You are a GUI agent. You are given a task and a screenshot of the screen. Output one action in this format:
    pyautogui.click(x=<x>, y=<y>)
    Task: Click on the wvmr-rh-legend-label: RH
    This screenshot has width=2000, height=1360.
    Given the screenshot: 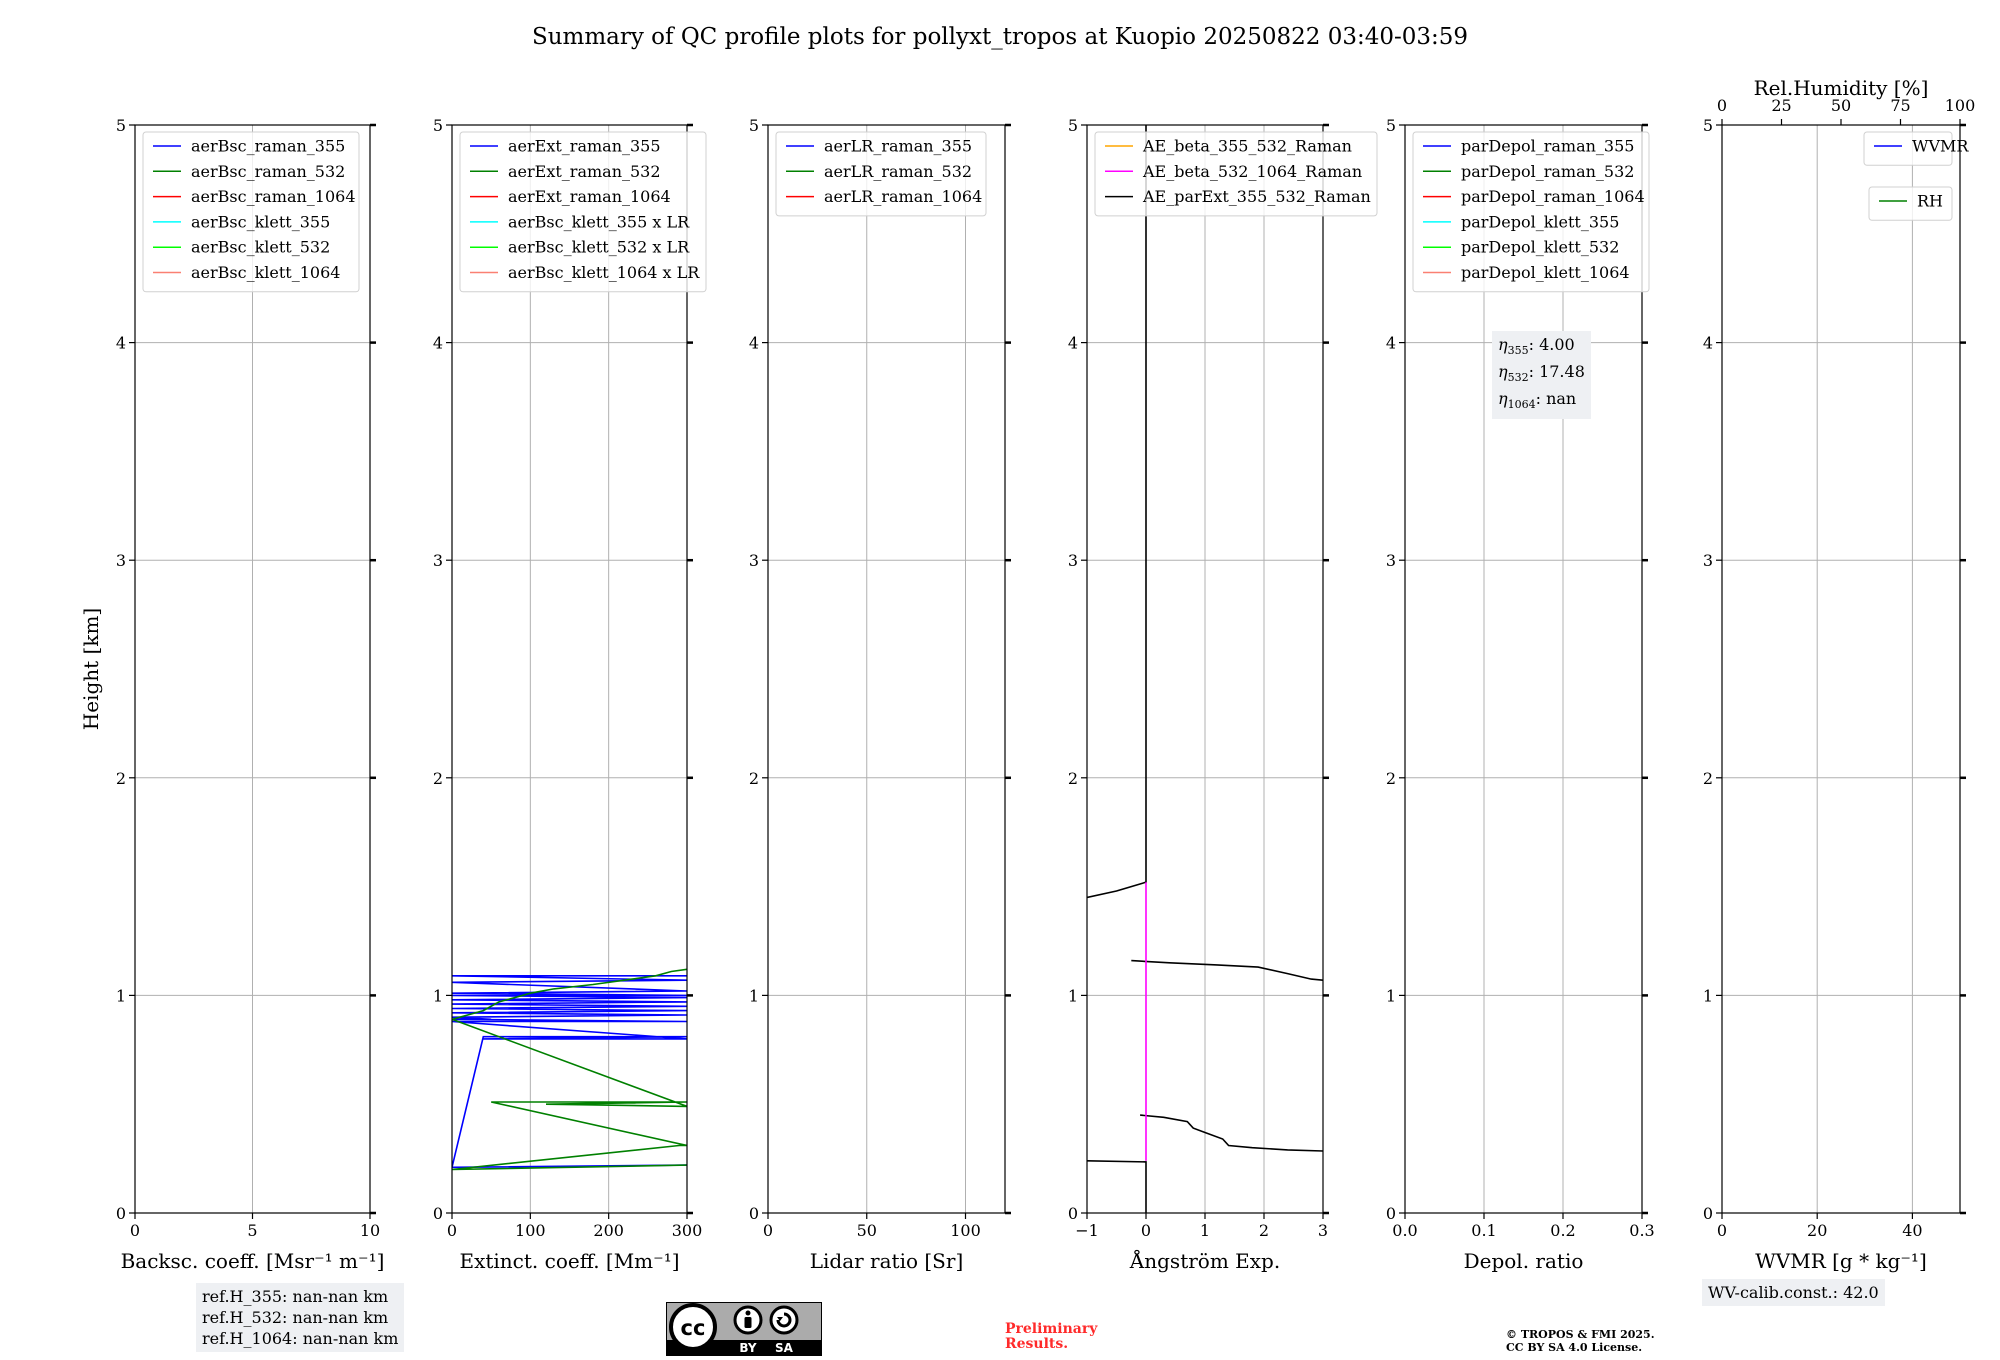 What is the action you would take?
    pyautogui.click(x=1930, y=201)
    